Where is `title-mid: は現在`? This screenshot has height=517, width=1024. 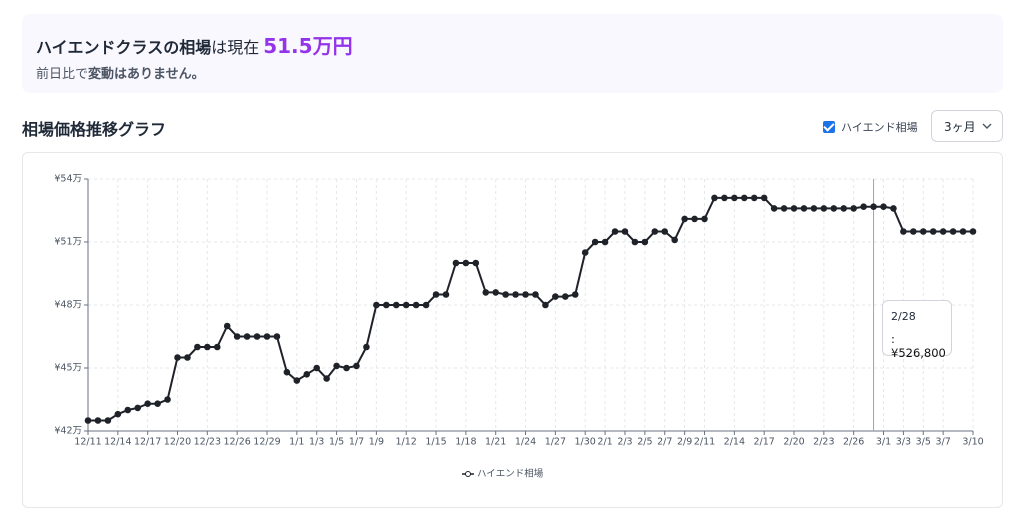 title-mid: は現在 is located at coordinates (235, 47).